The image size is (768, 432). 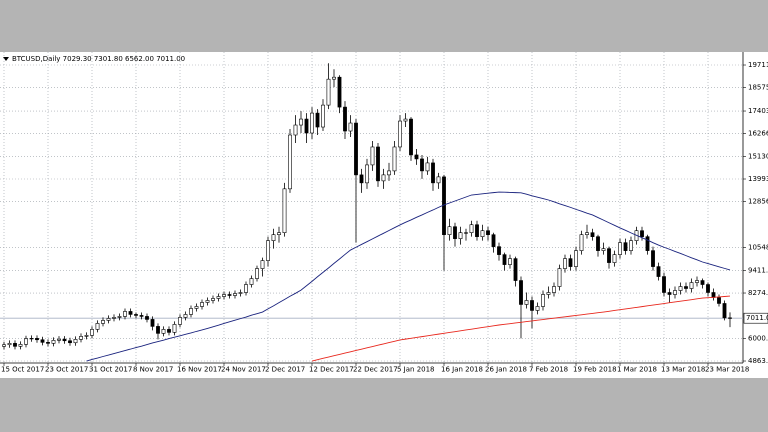 I want to click on y-tick-label: 6000.8, so click(x=758, y=338).